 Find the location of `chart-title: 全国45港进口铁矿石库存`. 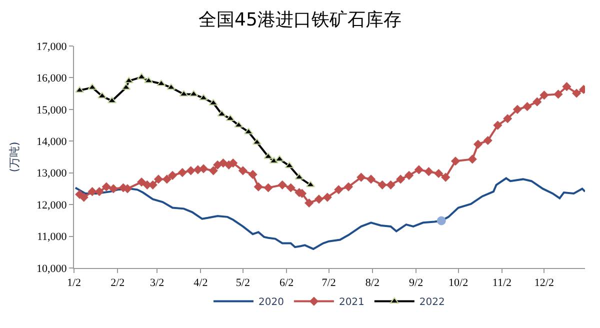

chart-title: 全国45港进口铁矿石库存 is located at coordinates (300, 20).